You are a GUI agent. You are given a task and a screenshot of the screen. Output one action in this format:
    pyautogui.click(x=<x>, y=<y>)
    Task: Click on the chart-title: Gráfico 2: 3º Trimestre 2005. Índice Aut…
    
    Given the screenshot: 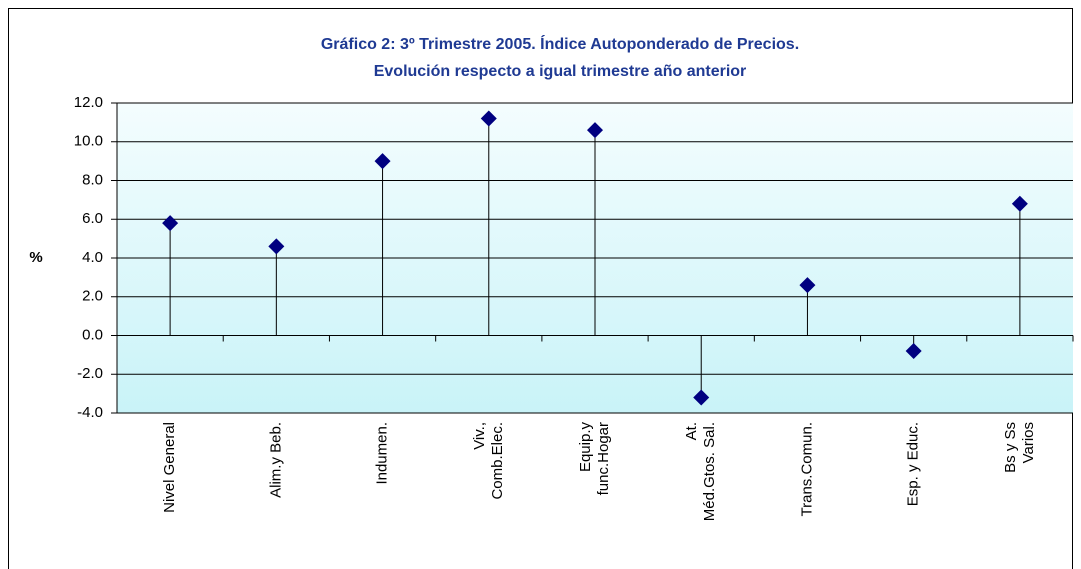 What is the action you would take?
    pyautogui.click(x=560, y=43)
    